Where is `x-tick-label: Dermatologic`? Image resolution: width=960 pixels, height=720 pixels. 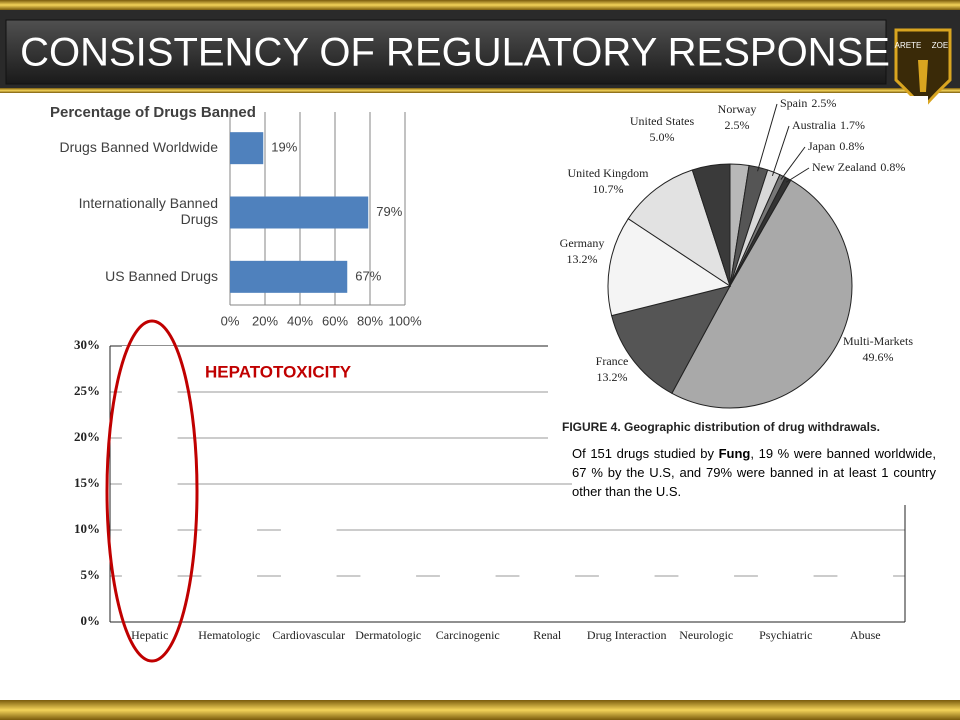
x-tick-label: Dermatologic is located at coordinates (388, 635).